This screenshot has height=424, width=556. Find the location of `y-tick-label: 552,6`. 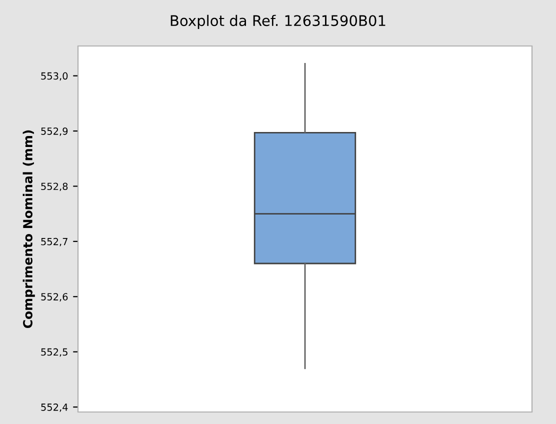

y-tick-label: 552,6 is located at coordinates (54, 297).